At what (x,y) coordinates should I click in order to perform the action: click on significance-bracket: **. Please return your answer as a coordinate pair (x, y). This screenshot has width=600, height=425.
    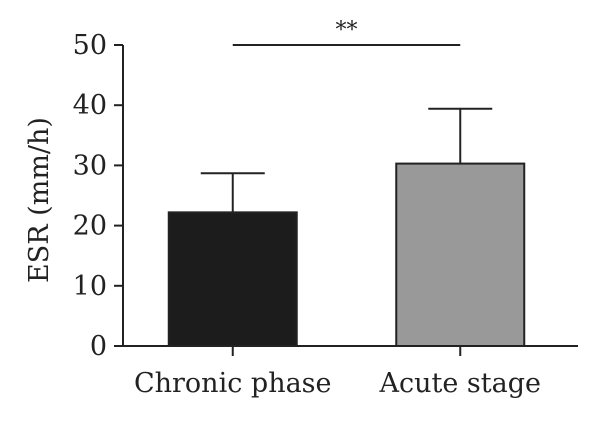
    Looking at the image, I should click on (346, 32).